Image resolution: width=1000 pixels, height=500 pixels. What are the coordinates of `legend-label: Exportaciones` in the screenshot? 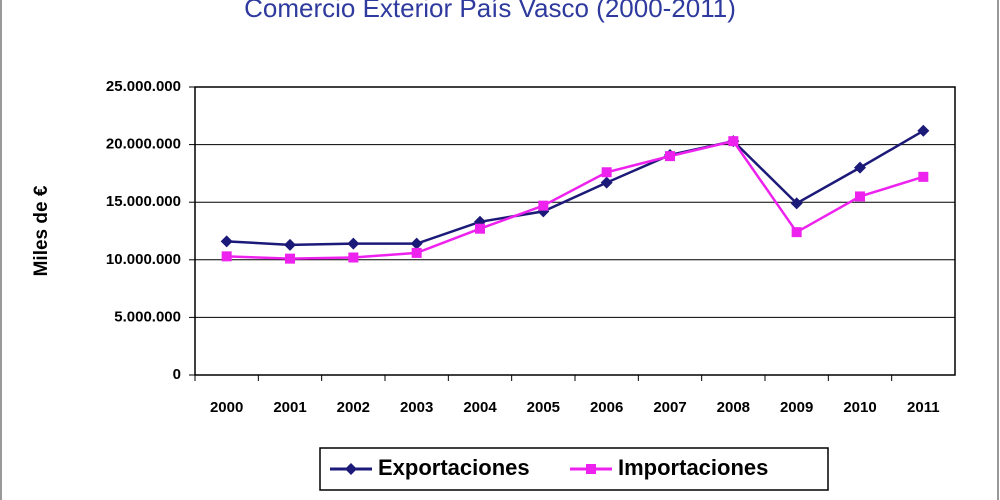 It's located at (454, 467).